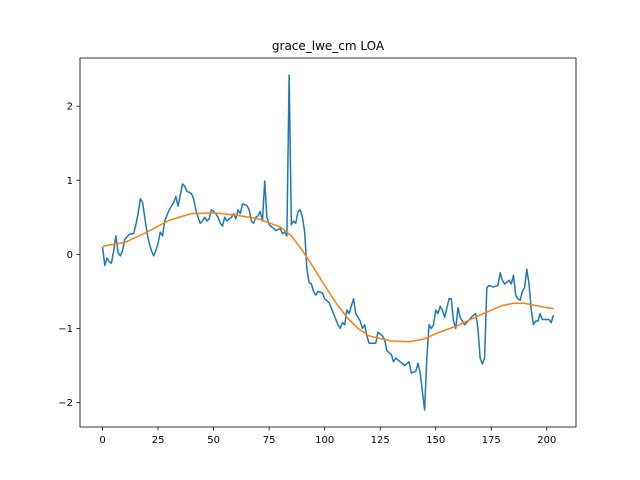  What do you see at coordinates (328, 46) in the screenshot?
I see `chart-title: grace_lwe_cm LOA` at bounding box center [328, 46].